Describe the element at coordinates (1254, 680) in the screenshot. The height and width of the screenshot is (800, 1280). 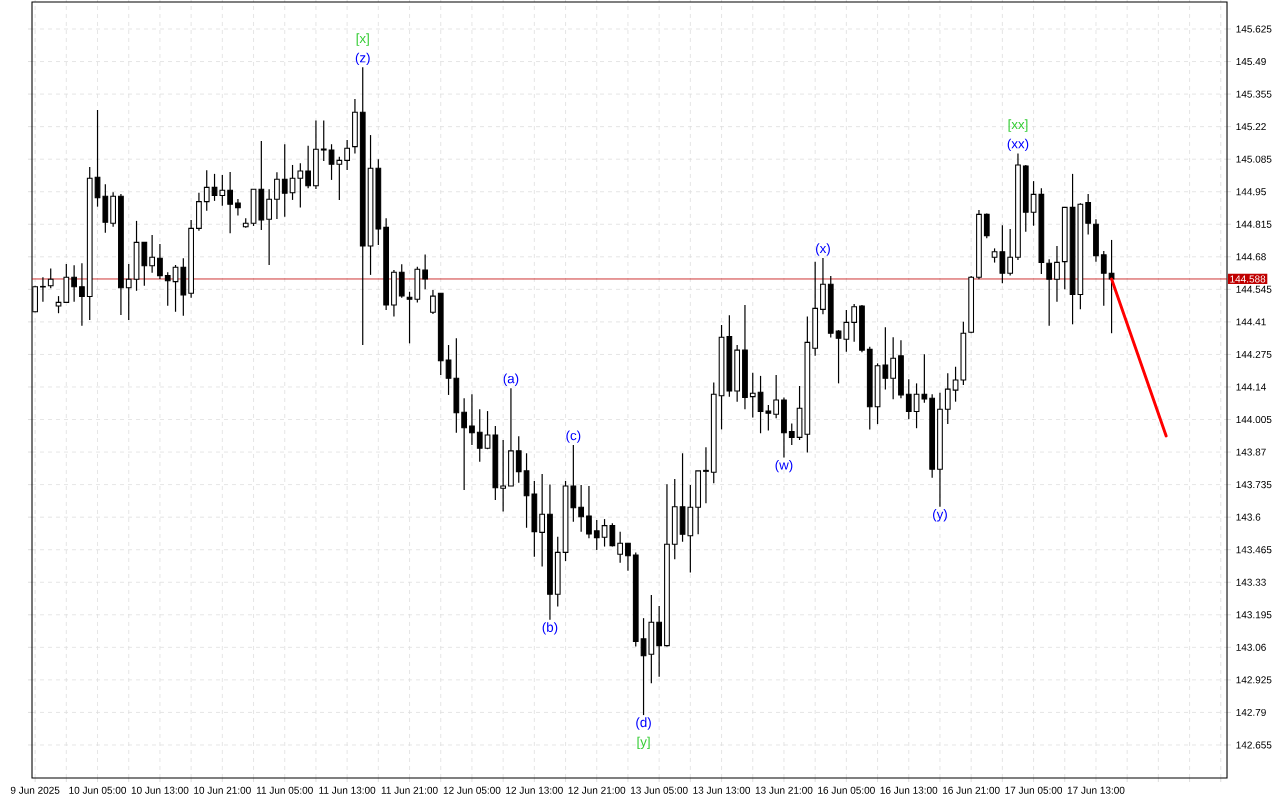
I see `y-tick-label: 142.925` at that location.